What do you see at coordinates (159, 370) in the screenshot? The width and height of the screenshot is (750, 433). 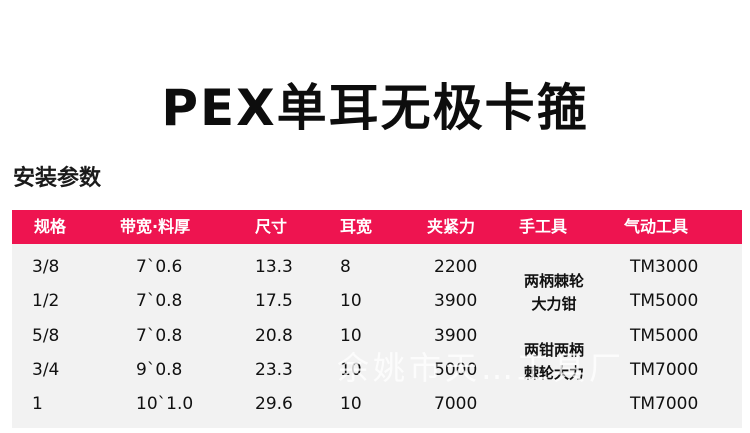 I see `cell-band: 9`0.8` at bounding box center [159, 370].